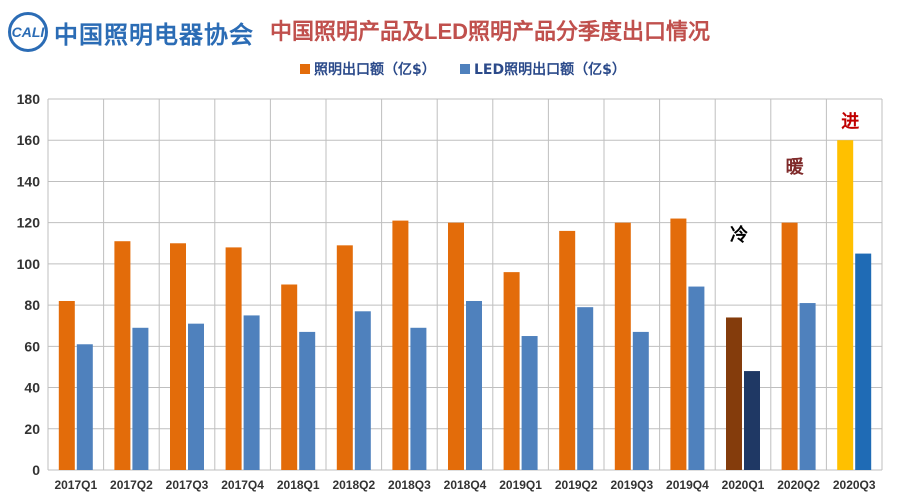 This screenshot has width=900, height=501. I want to click on bar-lighting-2018q2, so click(344, 357).